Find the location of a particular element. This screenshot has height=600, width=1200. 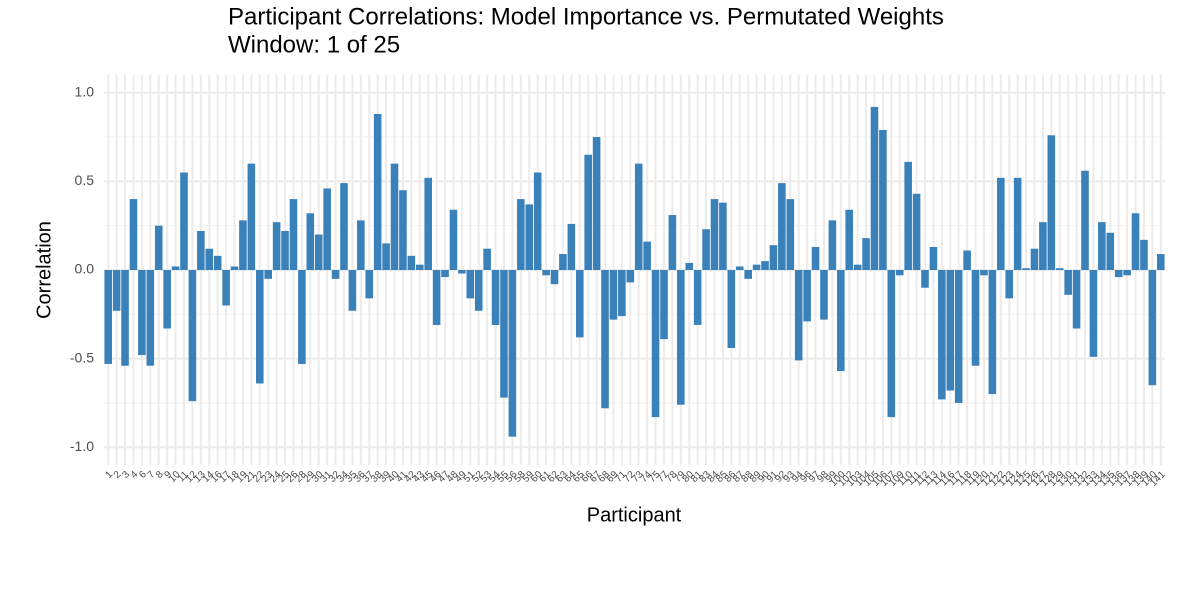

y-tick-label: -0.5 is located at coordinates (82, 357).